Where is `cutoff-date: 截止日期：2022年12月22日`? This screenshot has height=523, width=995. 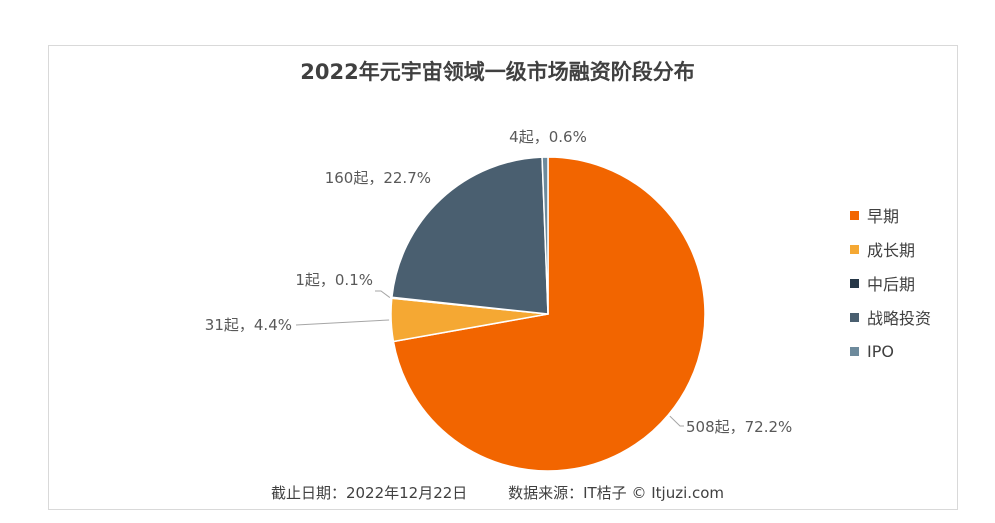 cutoff-date: 截止日期：2022年12月22日 is located at coordinates (369, 493).